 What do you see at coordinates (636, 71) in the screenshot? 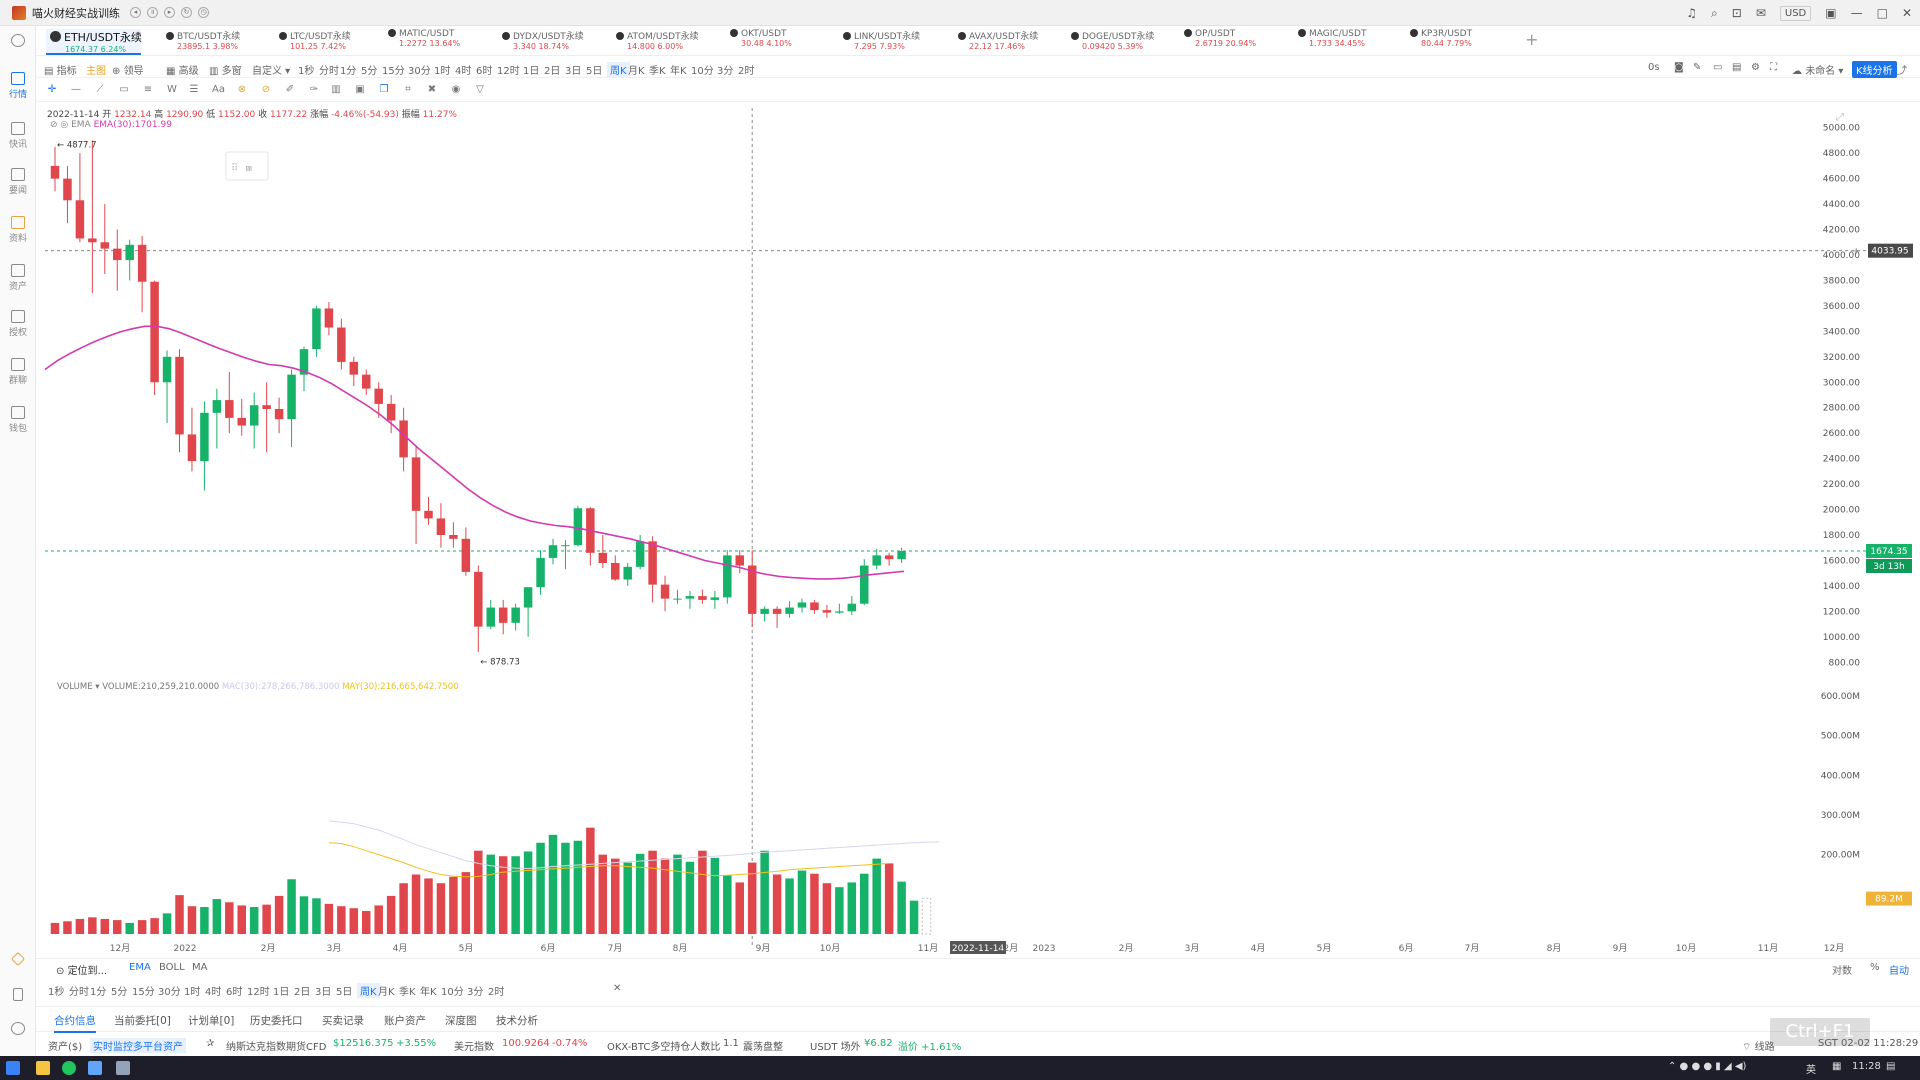
I see `timeframe-15: 月K` at bounding box center [636, 71].